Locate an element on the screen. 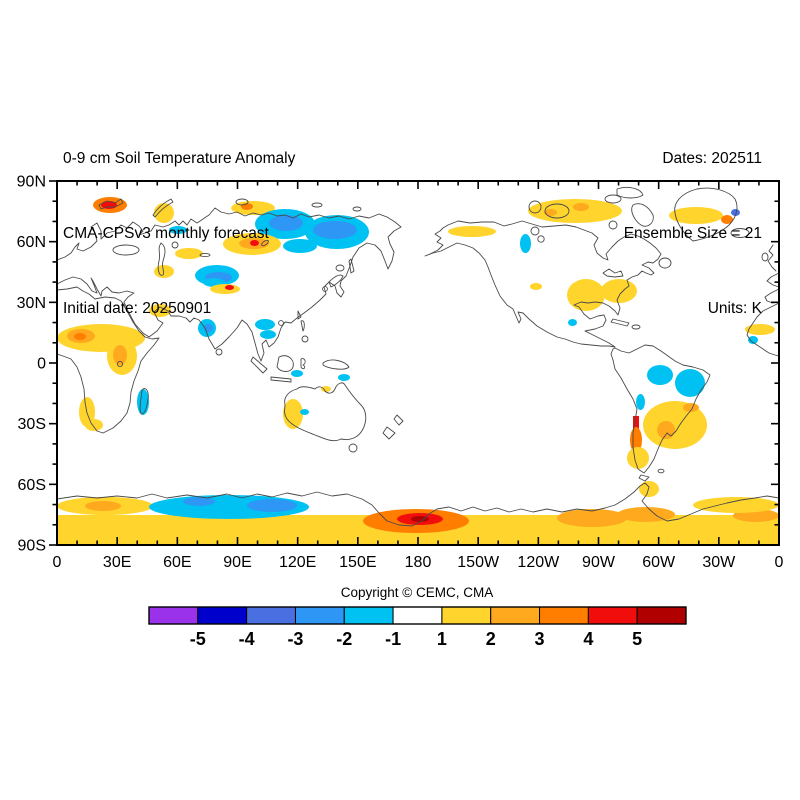 The width and height of the screenshot is (800, 800). coast-falklands is located at coordinates (661, 471).